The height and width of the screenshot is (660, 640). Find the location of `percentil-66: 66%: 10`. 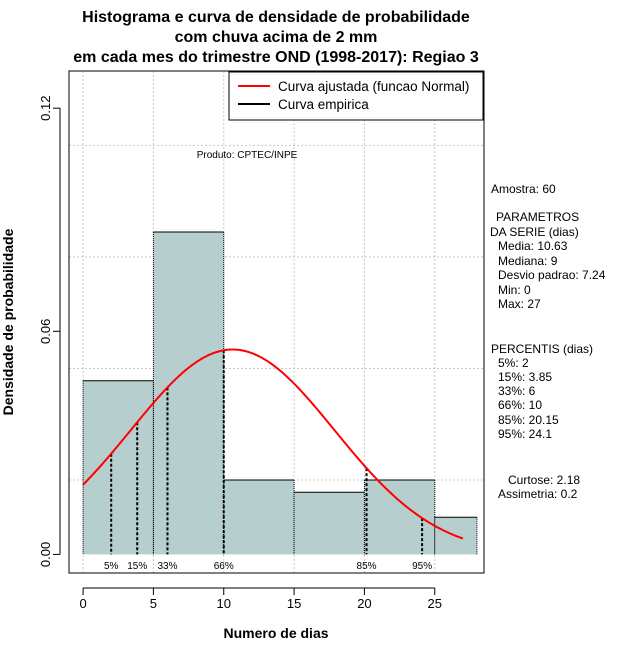

percentil-66: 66%: 10 is located at coordinates (520, 405).